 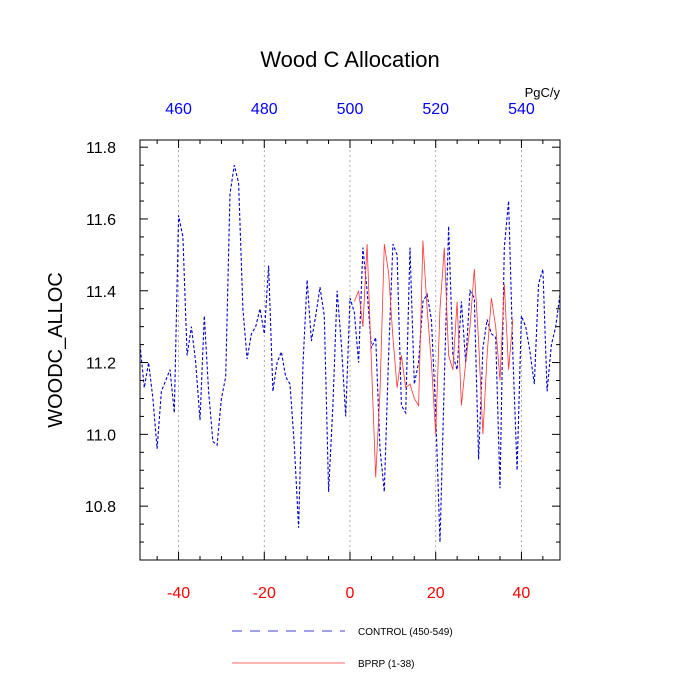 I want to click on x-tick-label: 0, so click(x=350, y=593).